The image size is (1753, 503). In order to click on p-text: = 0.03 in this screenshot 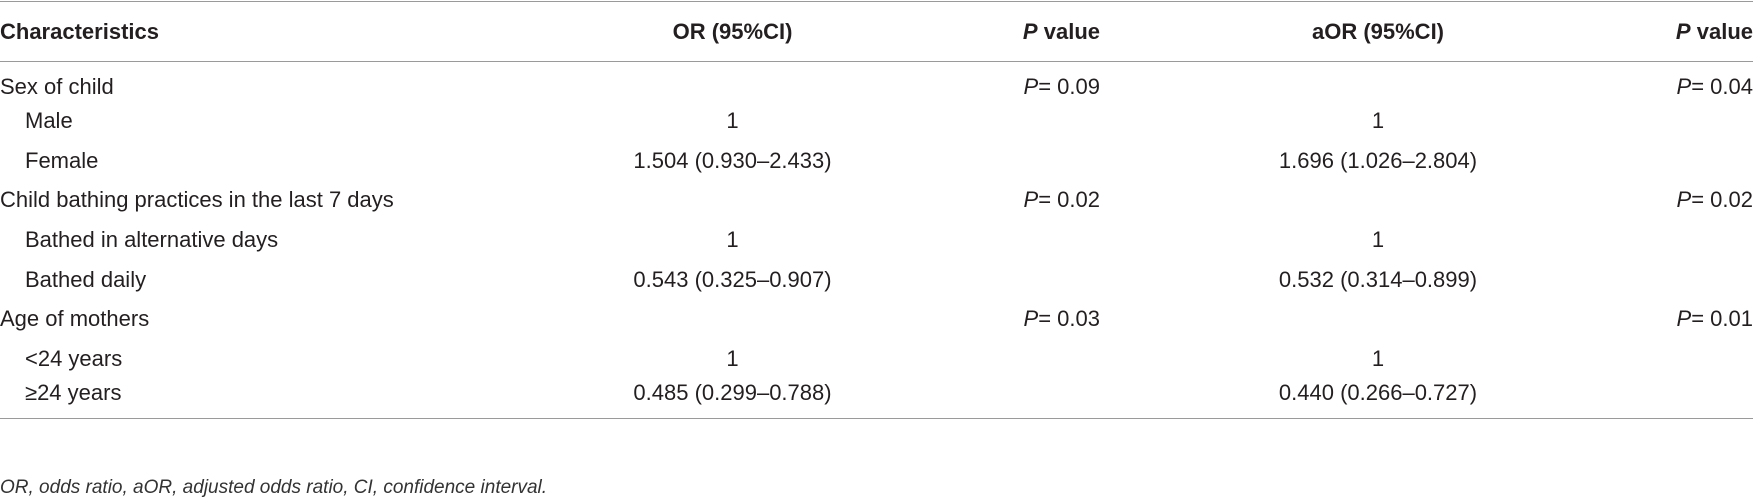, I will do `click(1069, 319)`.